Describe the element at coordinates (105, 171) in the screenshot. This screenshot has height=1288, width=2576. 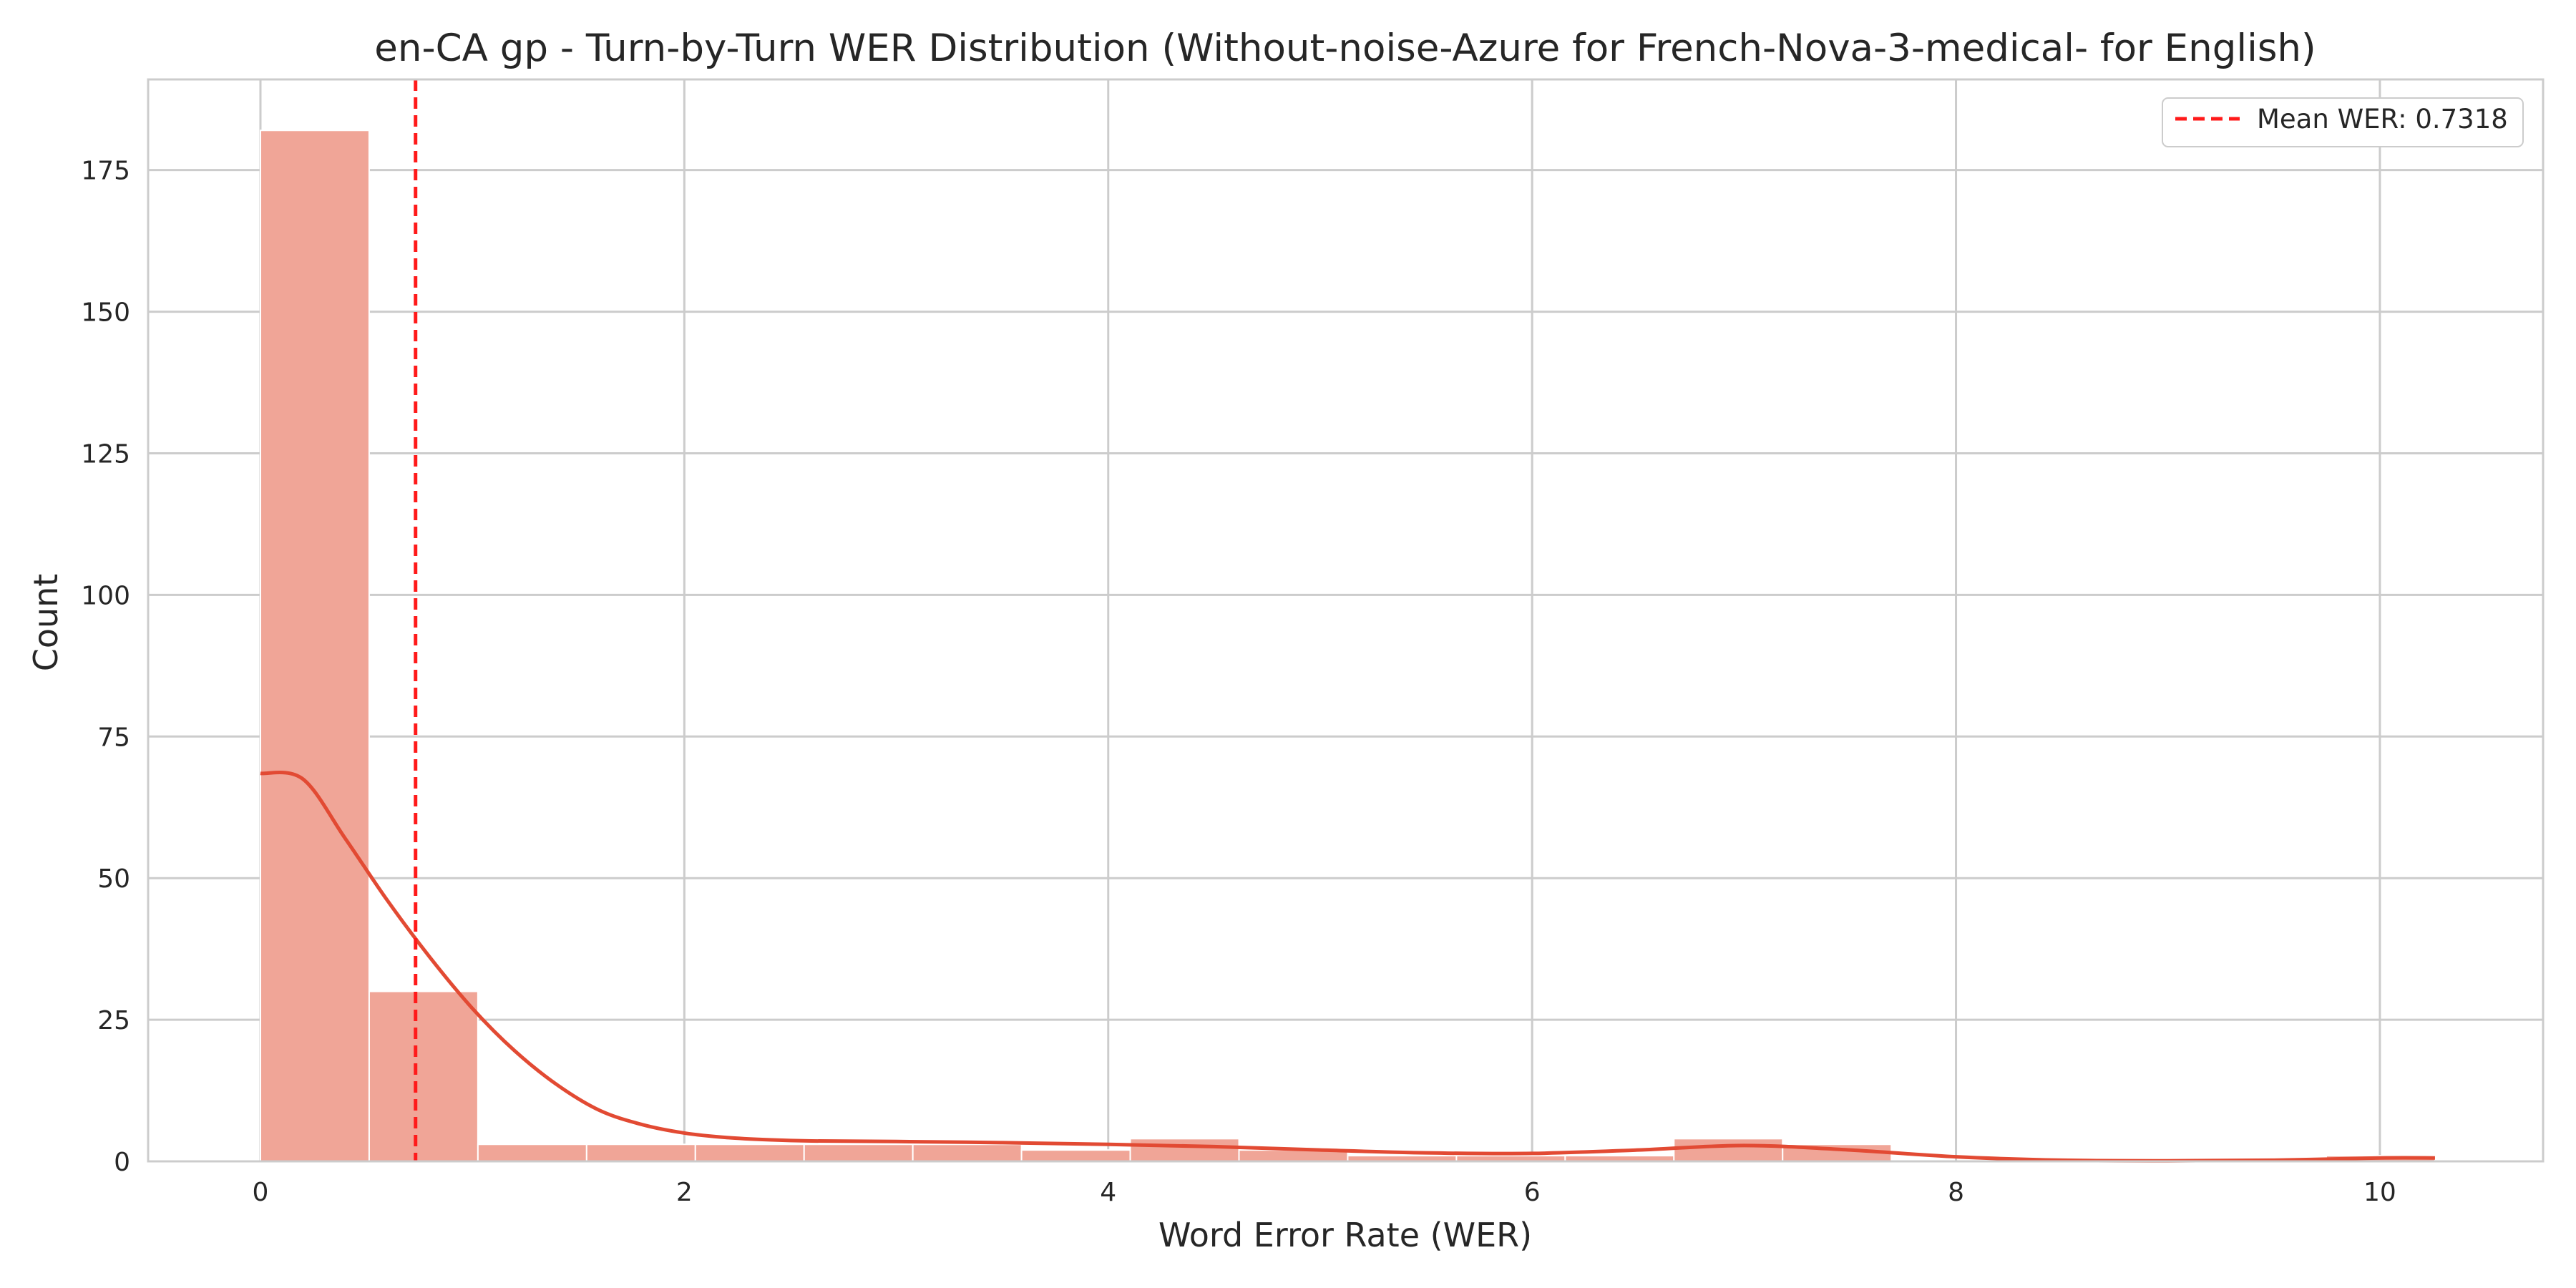
I see `y-tick-label: 175` at that location.